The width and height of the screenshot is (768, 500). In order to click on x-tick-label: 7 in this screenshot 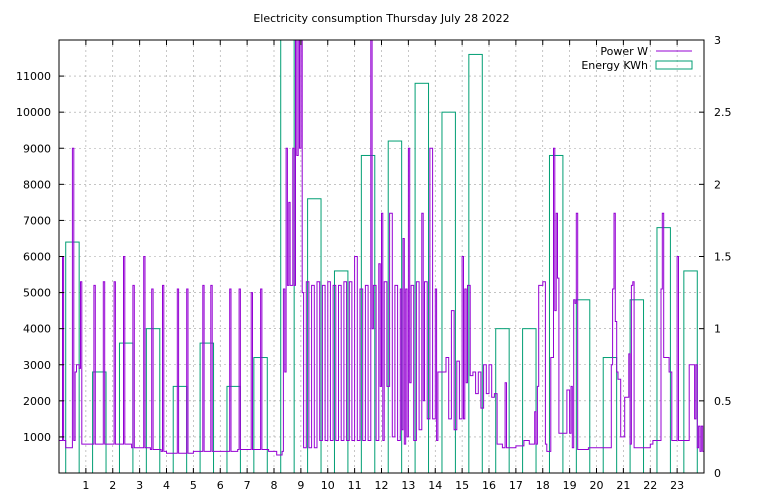, I will do `click(247, 485)`.